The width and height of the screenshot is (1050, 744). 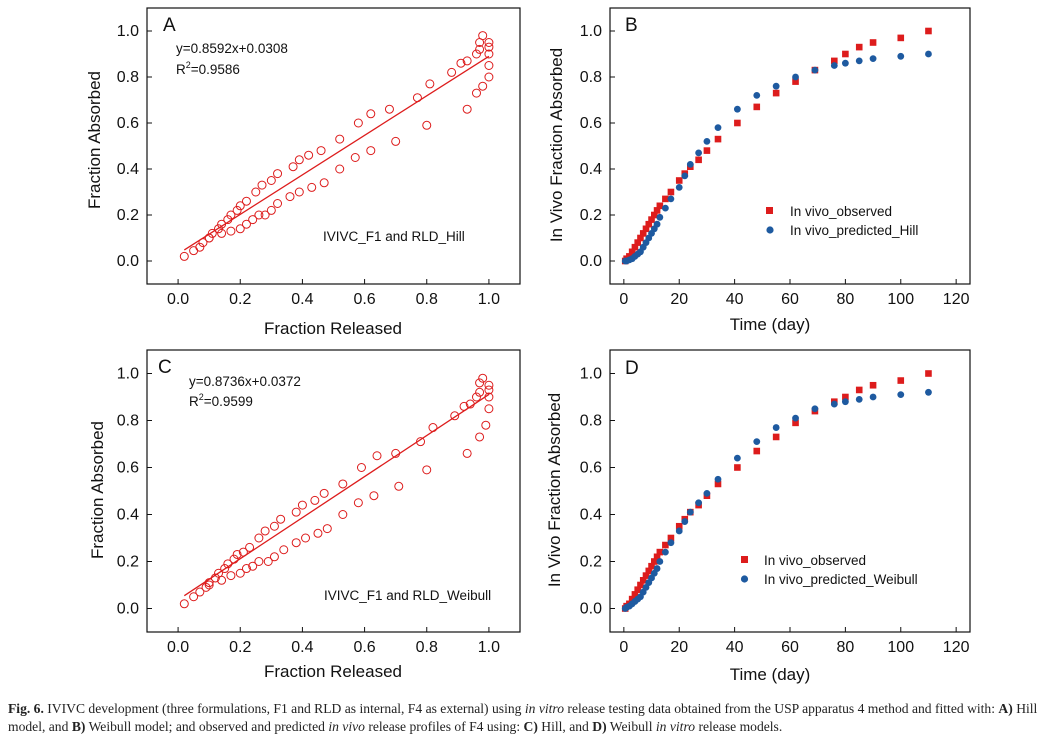 What do you see at coordinates (346, 726) in the screenshot?
I see `caption-italic: in vivo` at bounding box center [346, 726].